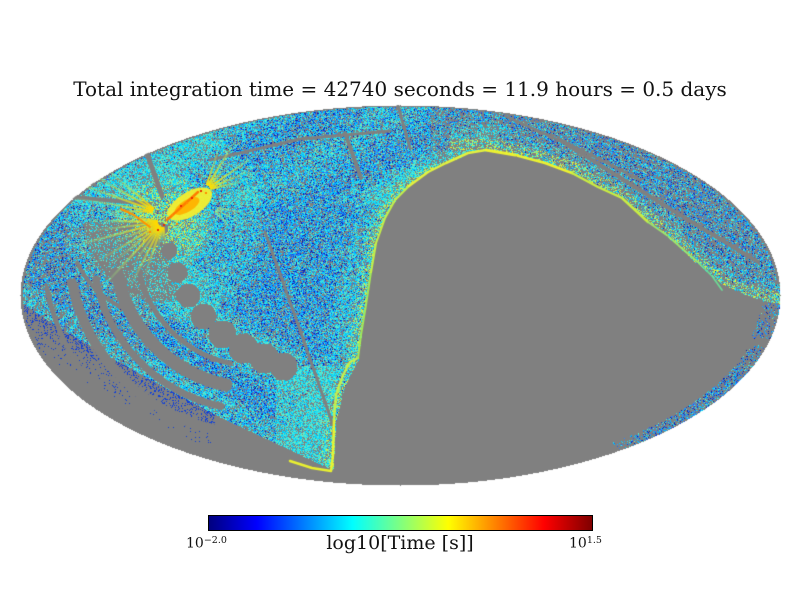 The image size is (800, 600). What do you see at coordinates (215, 540) in the screenshot?
I see `colorbar-min-tick-exponent: −2.0` at bounding box center [215, 540].